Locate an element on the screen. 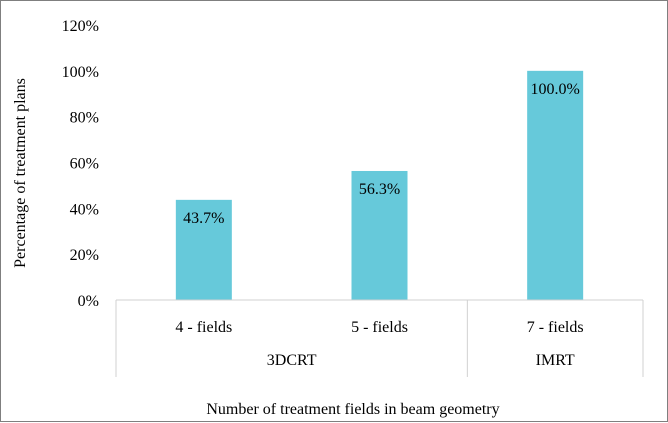 This screenshot has height=423, width=668. group-label: 3DCRT is located at coordinates (292, 360).